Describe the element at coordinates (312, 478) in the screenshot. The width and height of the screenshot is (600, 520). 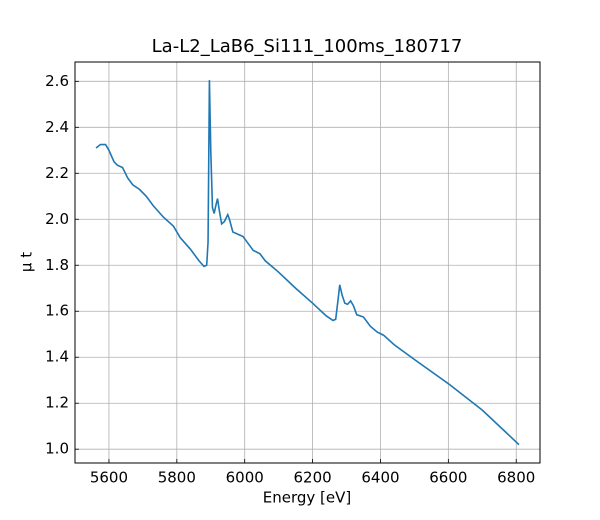
I see `x-tick-label: 6200` at that location.